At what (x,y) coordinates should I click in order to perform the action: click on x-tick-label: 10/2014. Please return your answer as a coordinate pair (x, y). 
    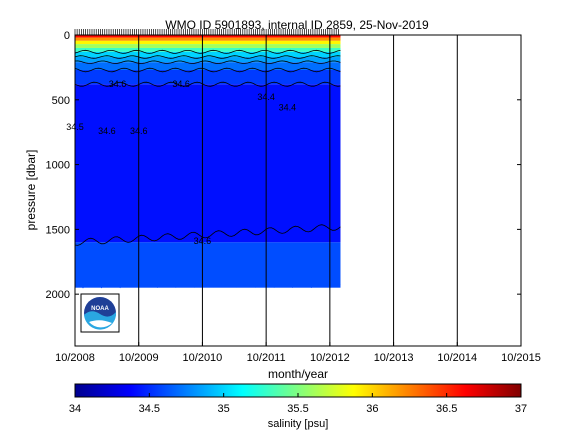
    Looking at the image, I should click on (457, 358).